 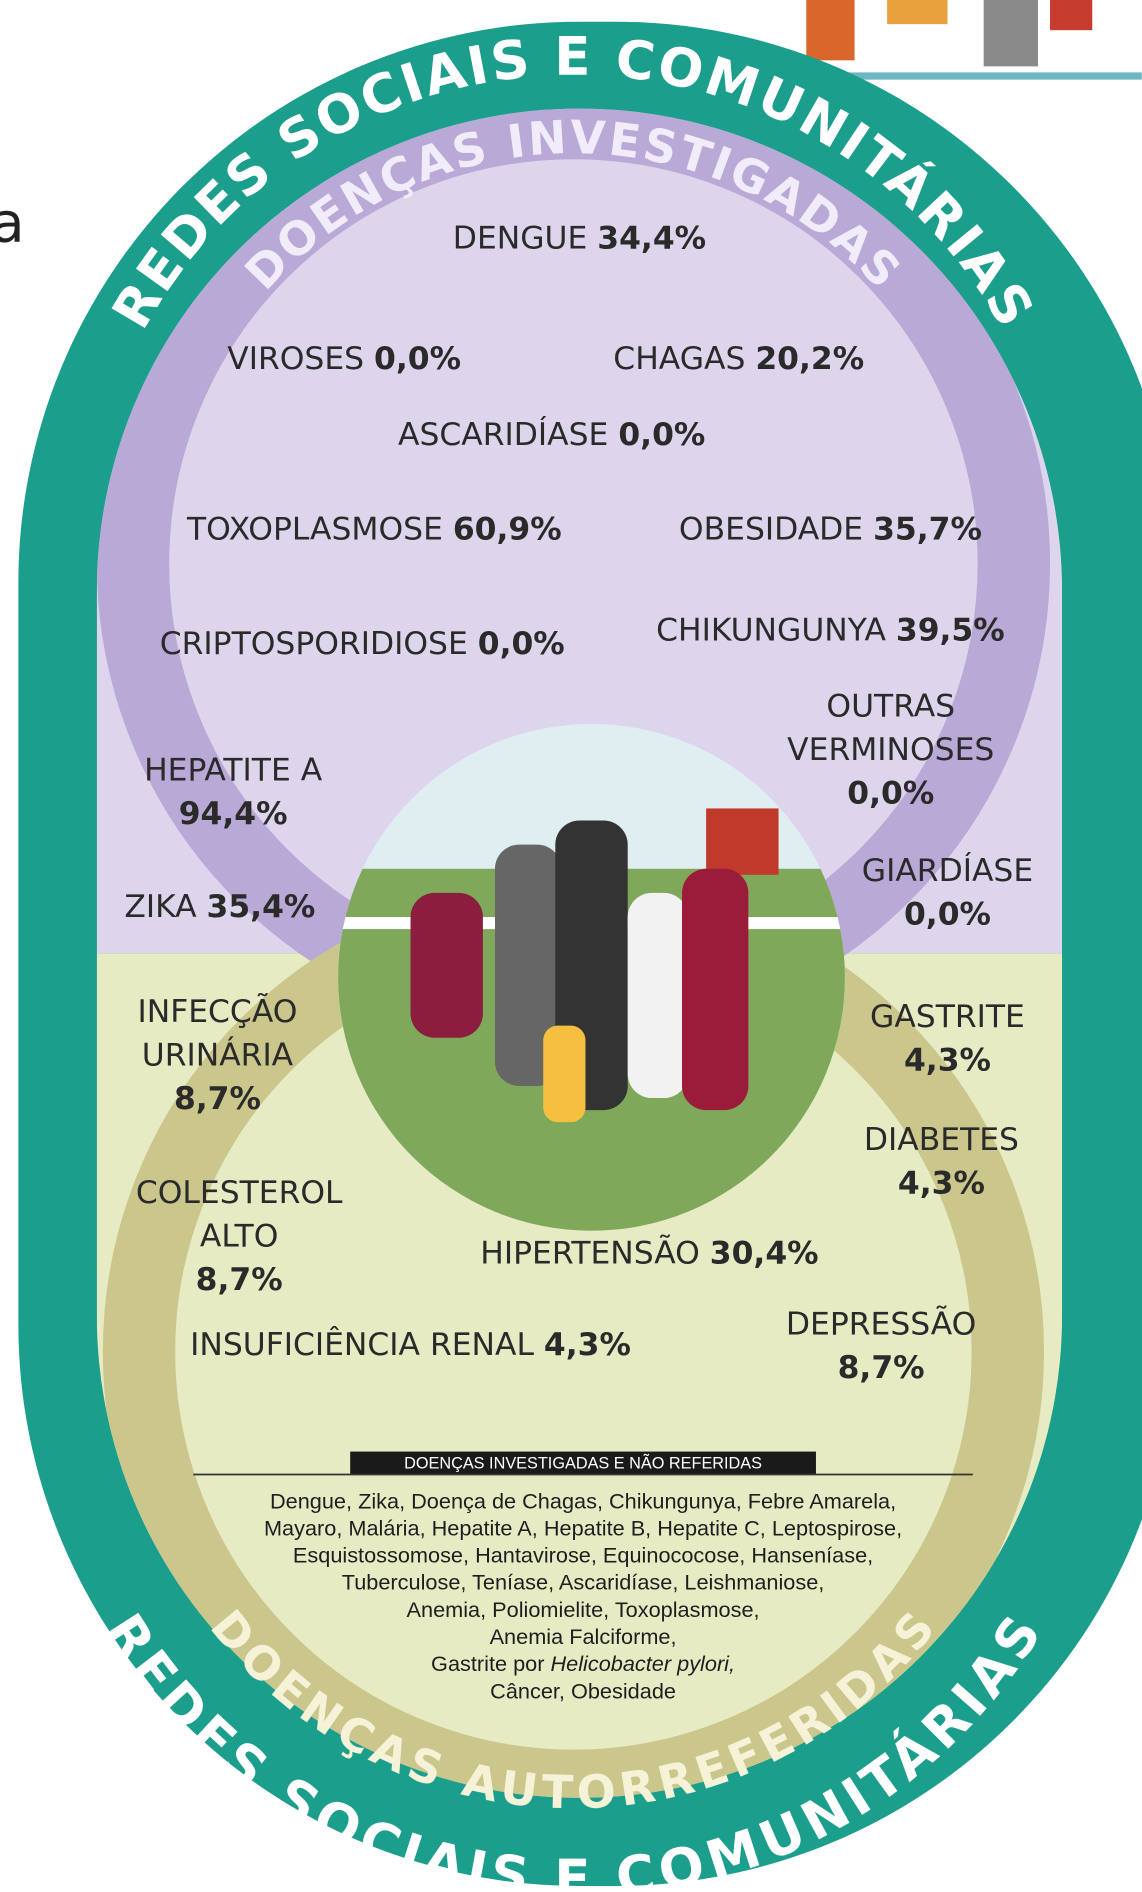 I want to click on item-label: ZIKA, so click(x=160, y=907).